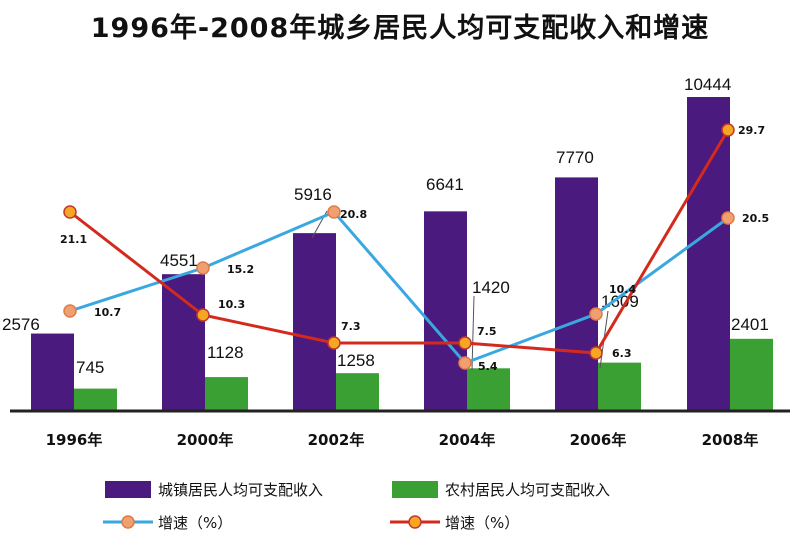 This screenshot has height=547, width=800. Describe the element at coordinates (128, 489) in the screenshot. I see `legend-swatch-urban` at that location.